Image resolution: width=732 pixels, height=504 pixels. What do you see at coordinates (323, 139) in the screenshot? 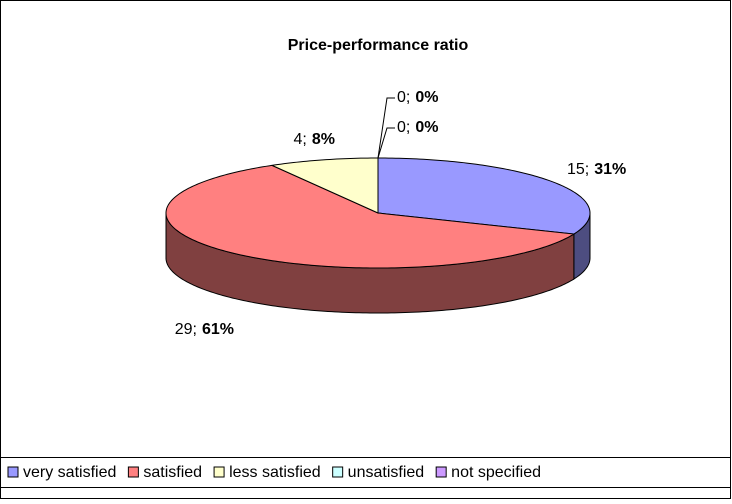
I see `data-label-percent: 8%` at bounding box center [323, 139].